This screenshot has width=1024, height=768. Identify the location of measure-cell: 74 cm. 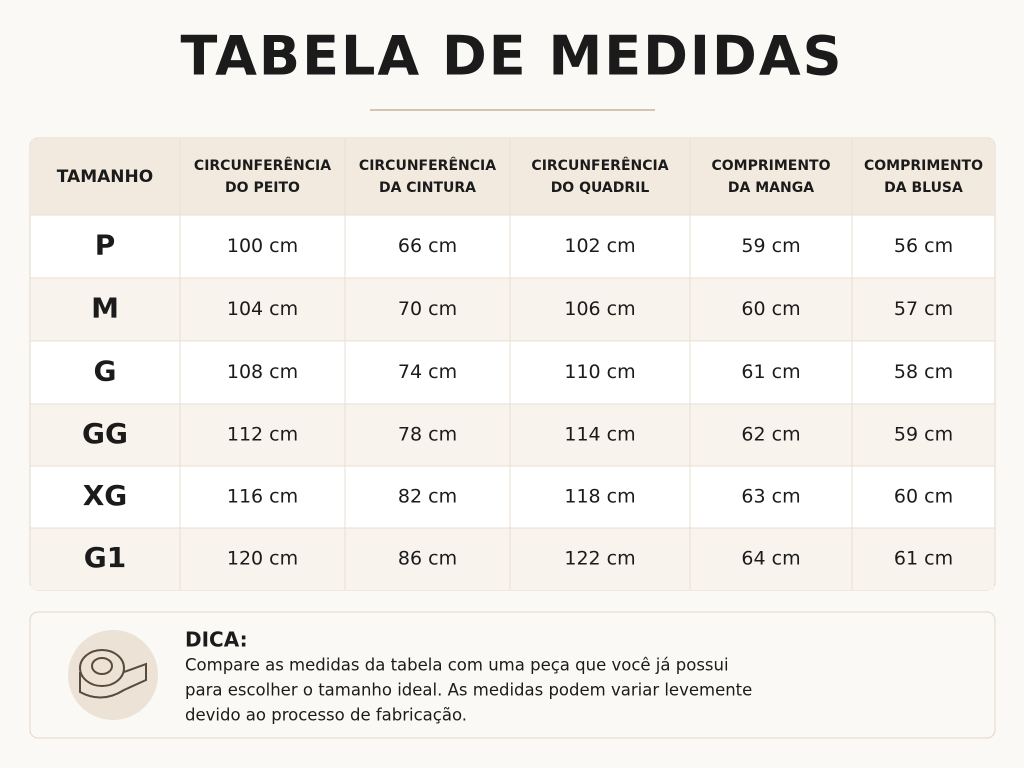
(427, 372).